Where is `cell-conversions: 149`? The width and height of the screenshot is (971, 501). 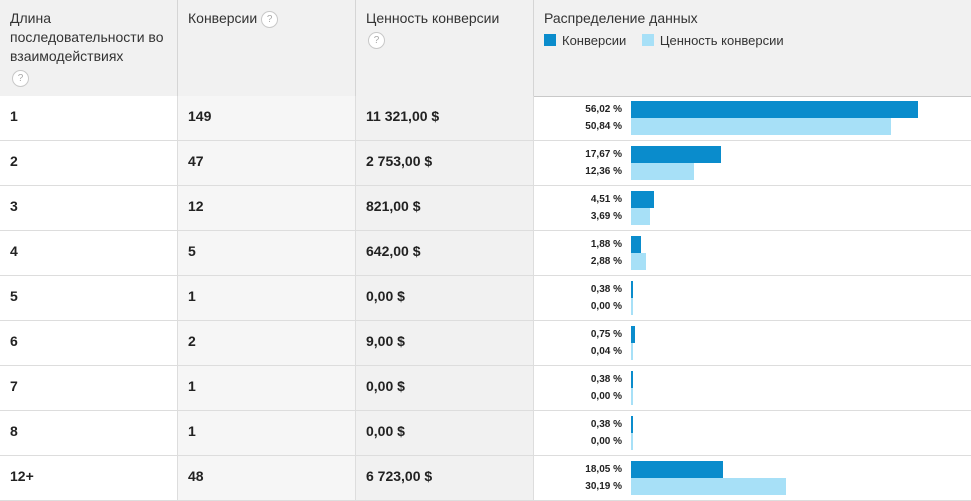 cell-conversions: 149 is located at coordinates (267, 118).